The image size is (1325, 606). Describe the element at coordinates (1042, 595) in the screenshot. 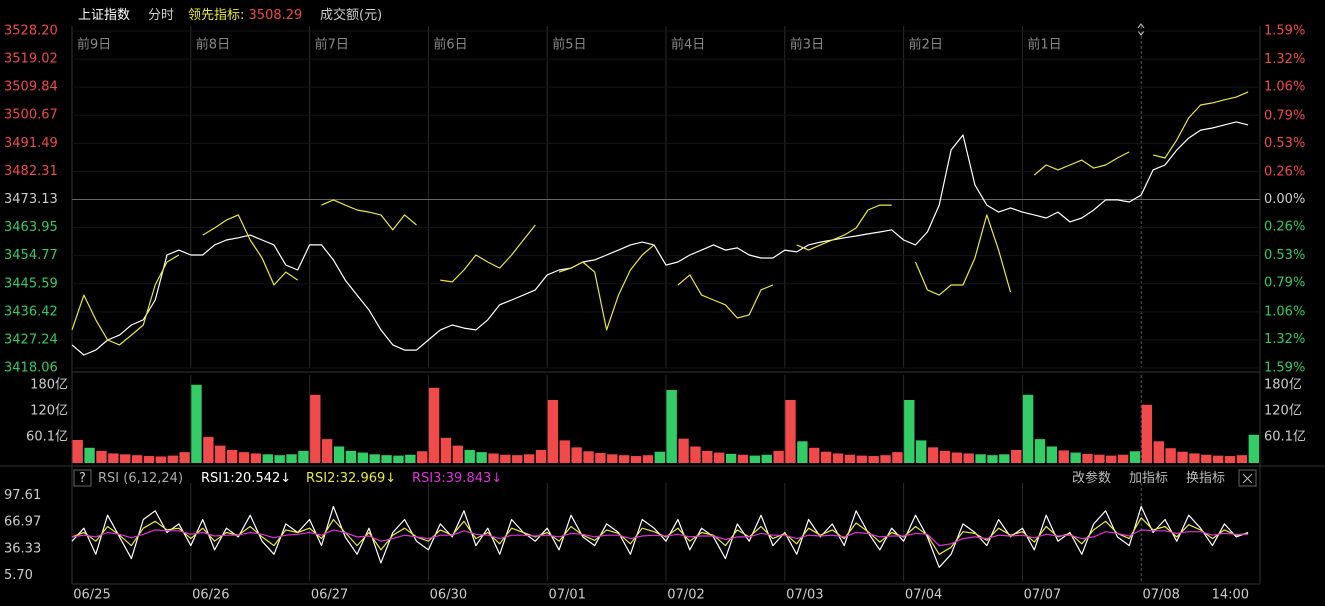

I see `x-tick-label: 07/07` at that location.